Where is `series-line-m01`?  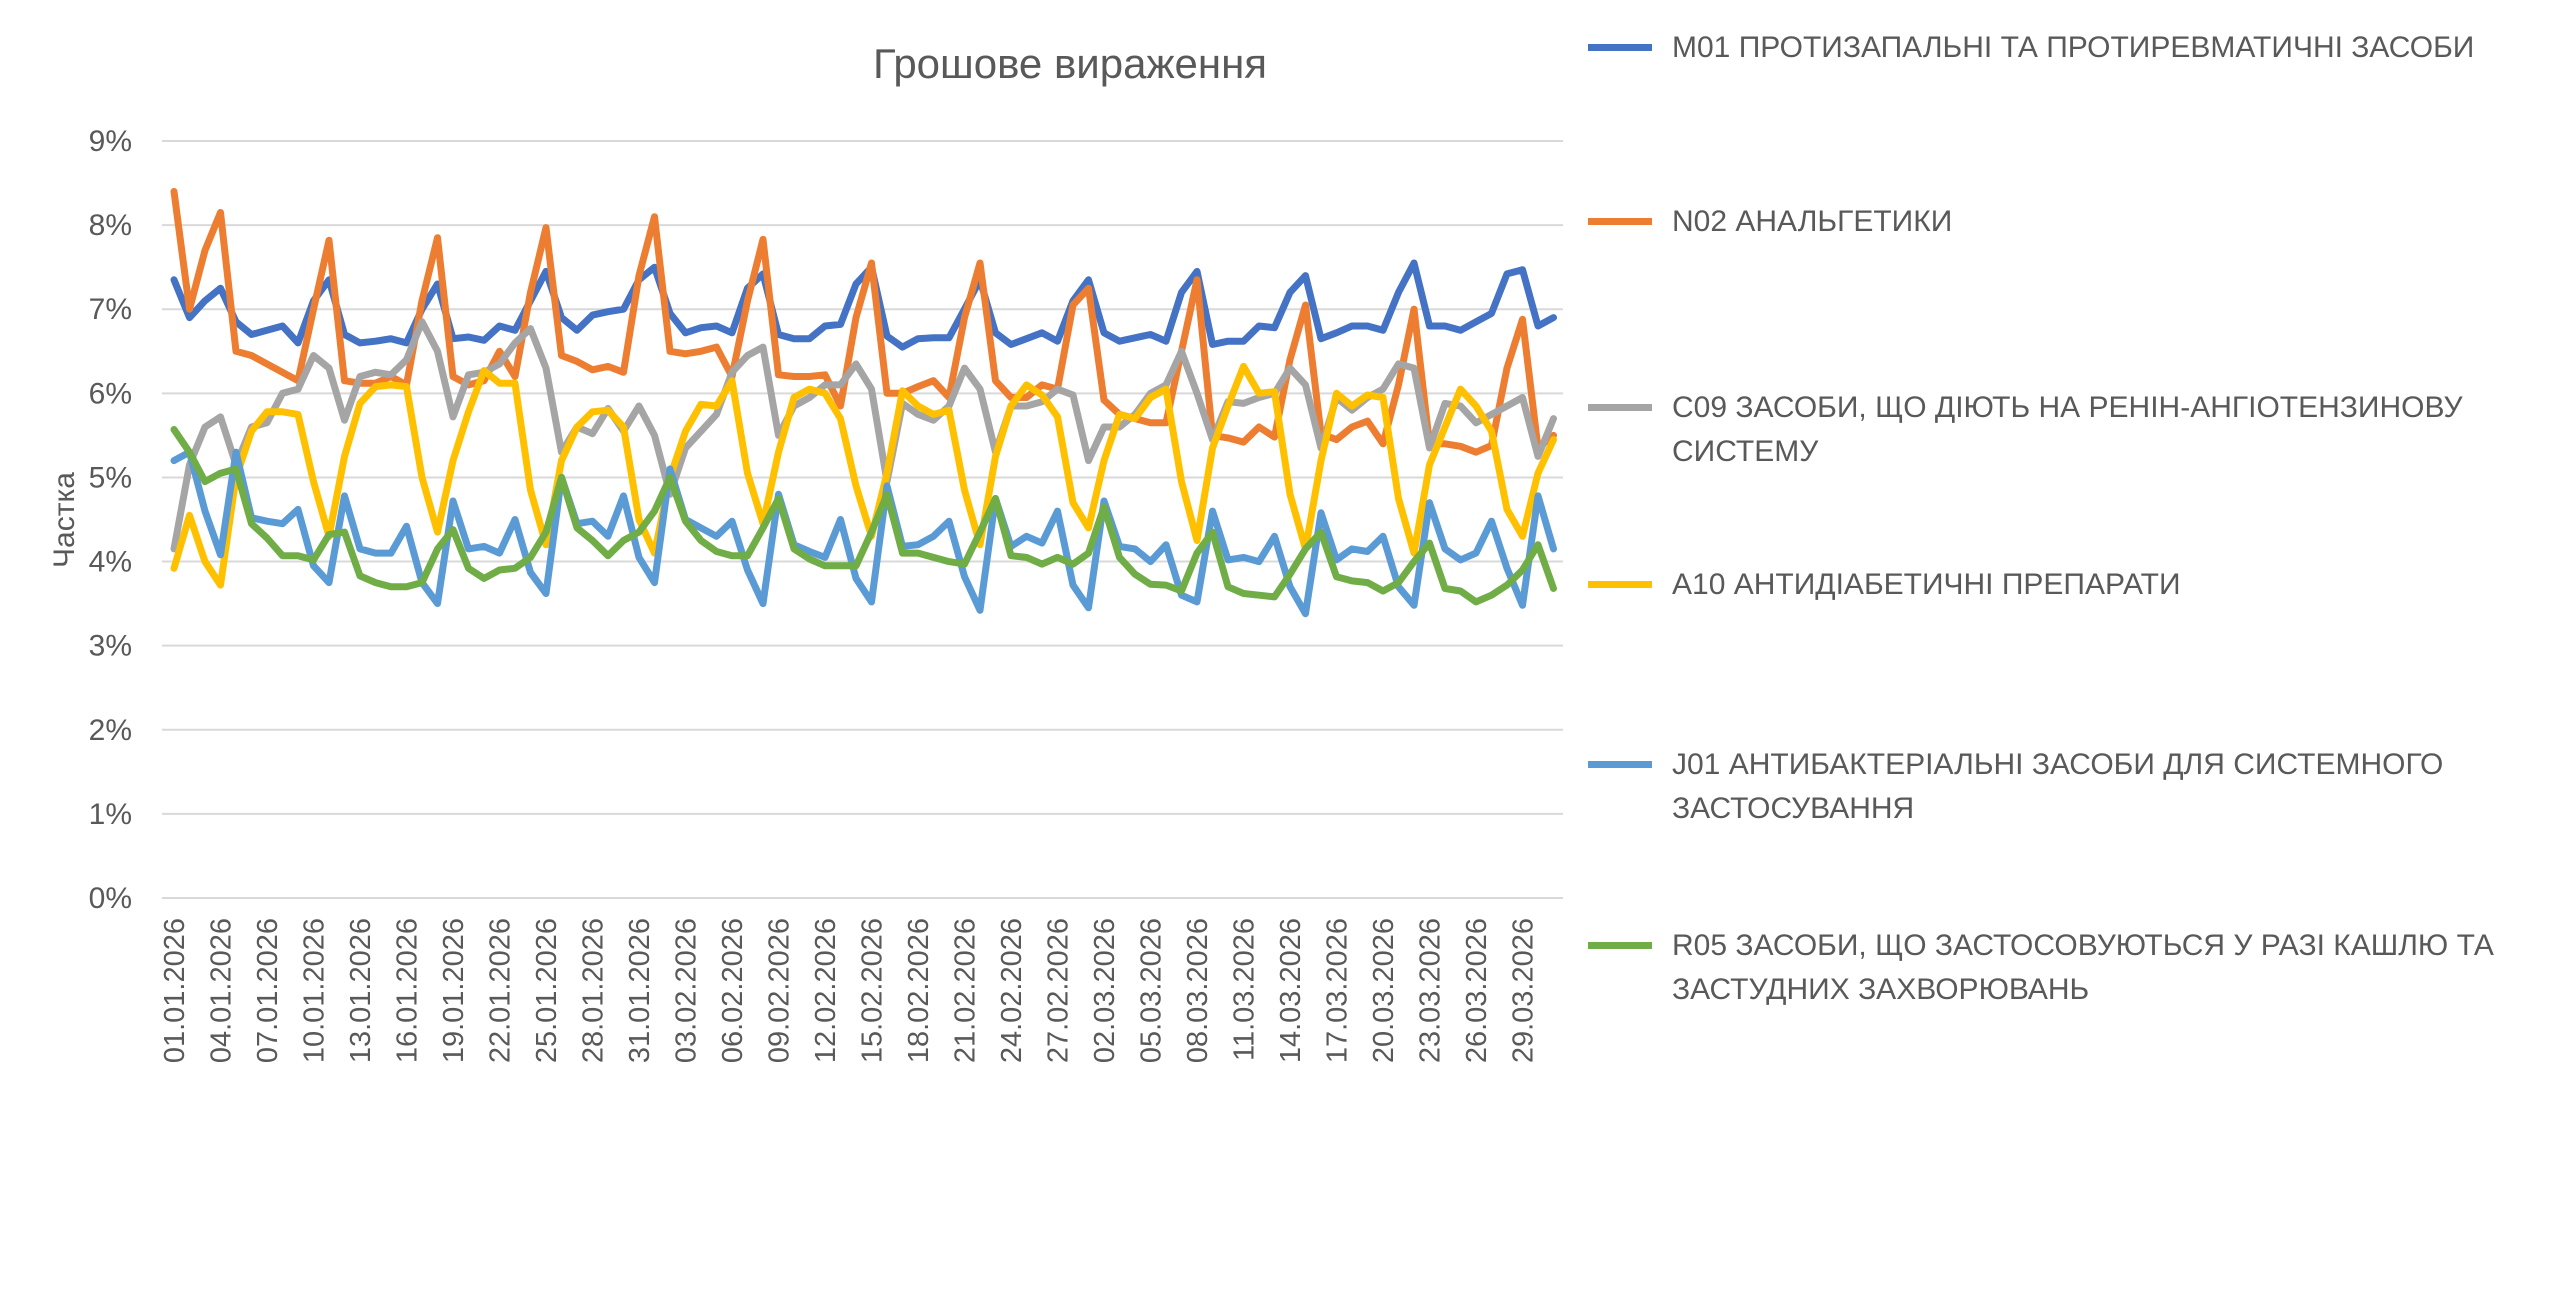 series-line-m01 is located at coordinates (863, 305).